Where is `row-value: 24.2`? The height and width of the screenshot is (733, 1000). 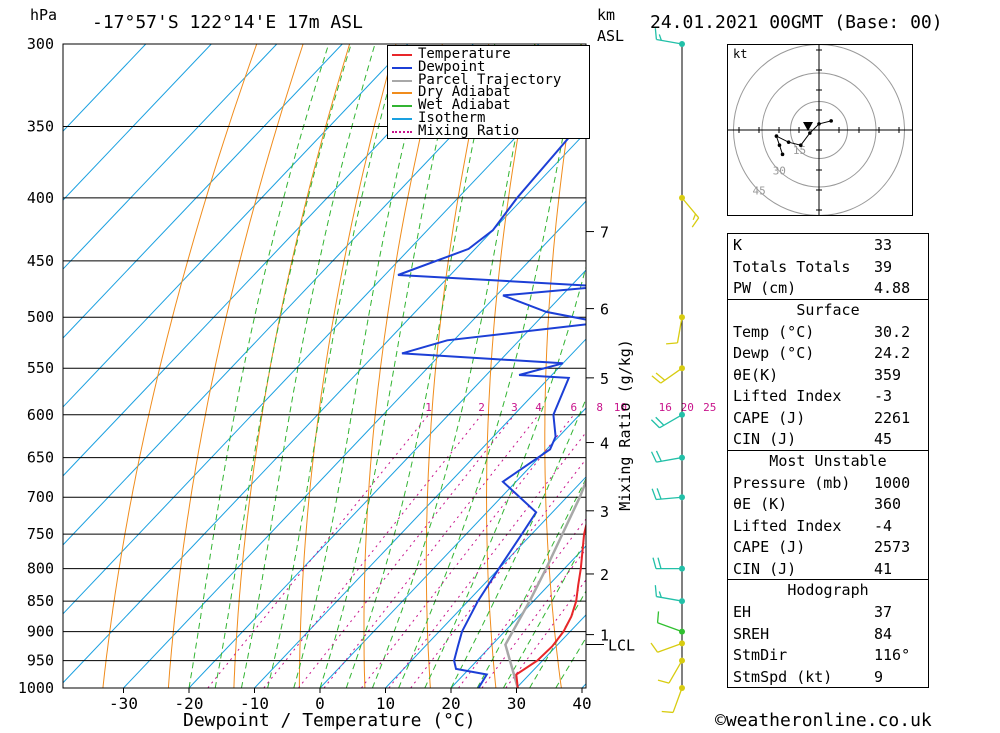 row-value: 24.2 is located at coordinates (892, 353).